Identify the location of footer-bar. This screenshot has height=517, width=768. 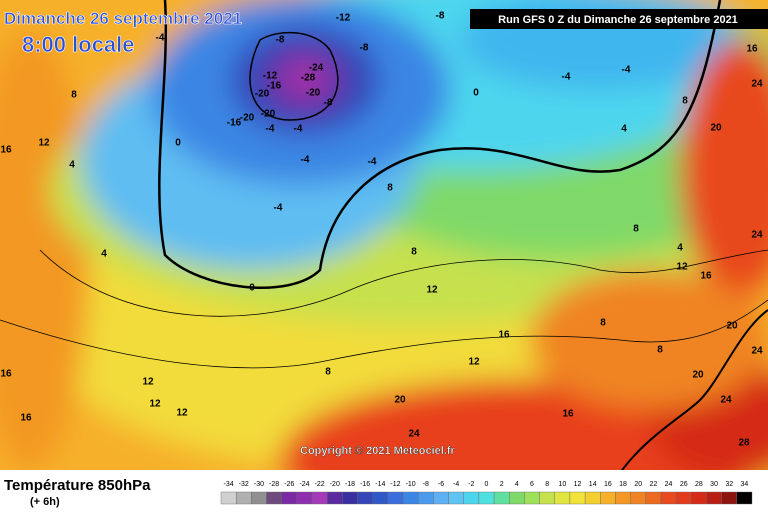
(384, 491).